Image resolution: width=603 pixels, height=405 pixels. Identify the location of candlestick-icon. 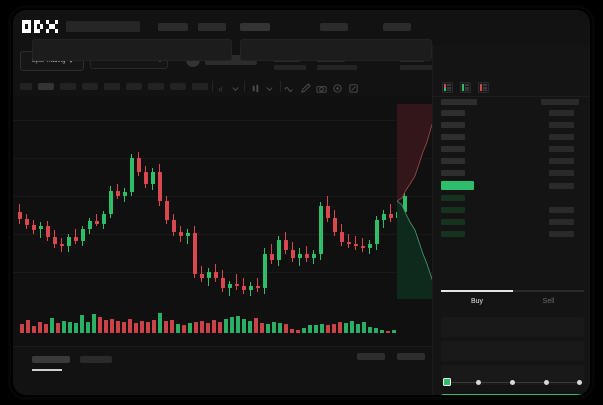
(255, 87).